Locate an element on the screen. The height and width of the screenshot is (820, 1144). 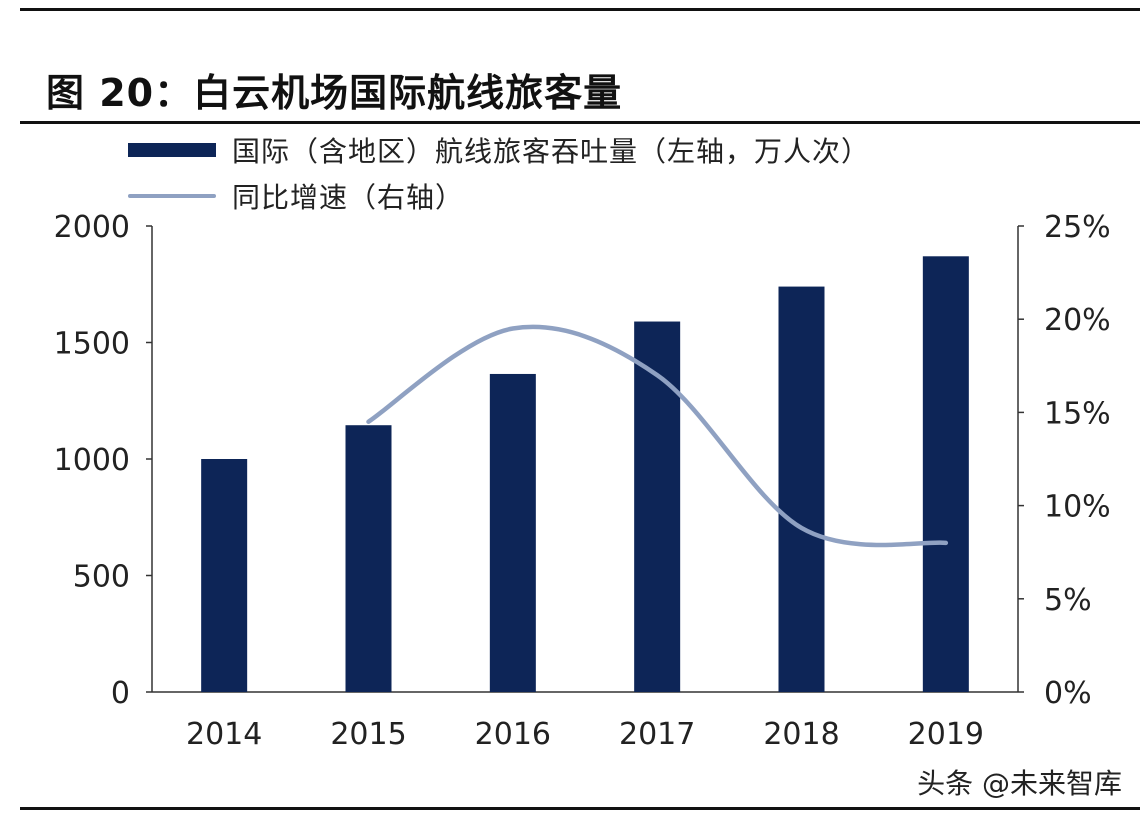
legend-line-entry: 同比增速（右轴） is located at coordinates (296, 196).